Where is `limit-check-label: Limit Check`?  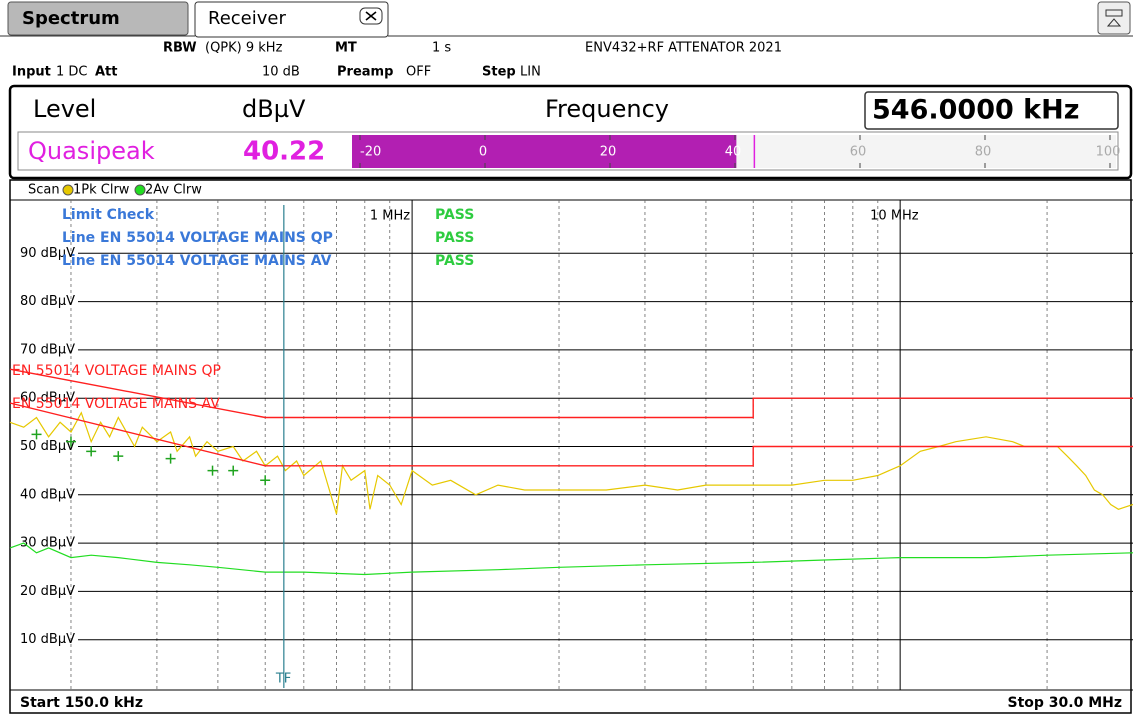
limit-check-label: Limit Check is located at coordinates (108, 215).